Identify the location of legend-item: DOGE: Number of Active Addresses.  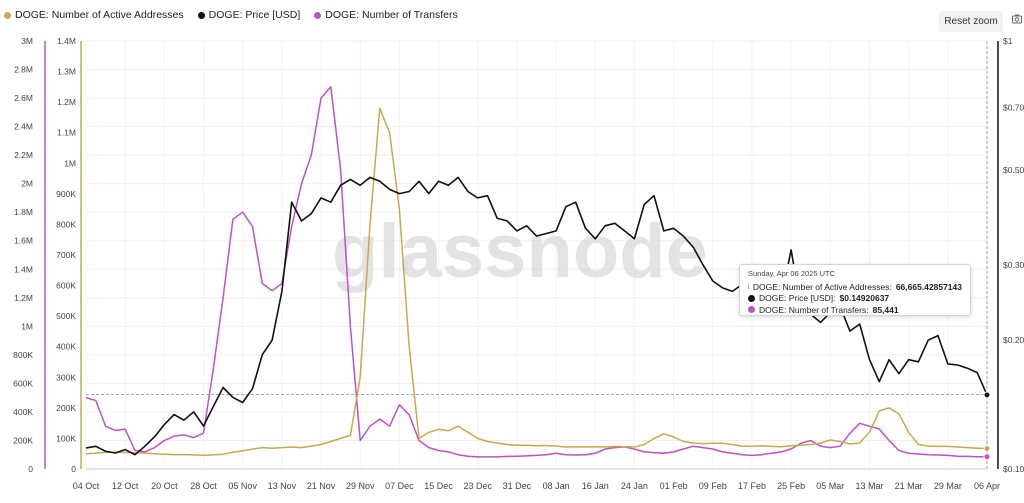
(94, 15).